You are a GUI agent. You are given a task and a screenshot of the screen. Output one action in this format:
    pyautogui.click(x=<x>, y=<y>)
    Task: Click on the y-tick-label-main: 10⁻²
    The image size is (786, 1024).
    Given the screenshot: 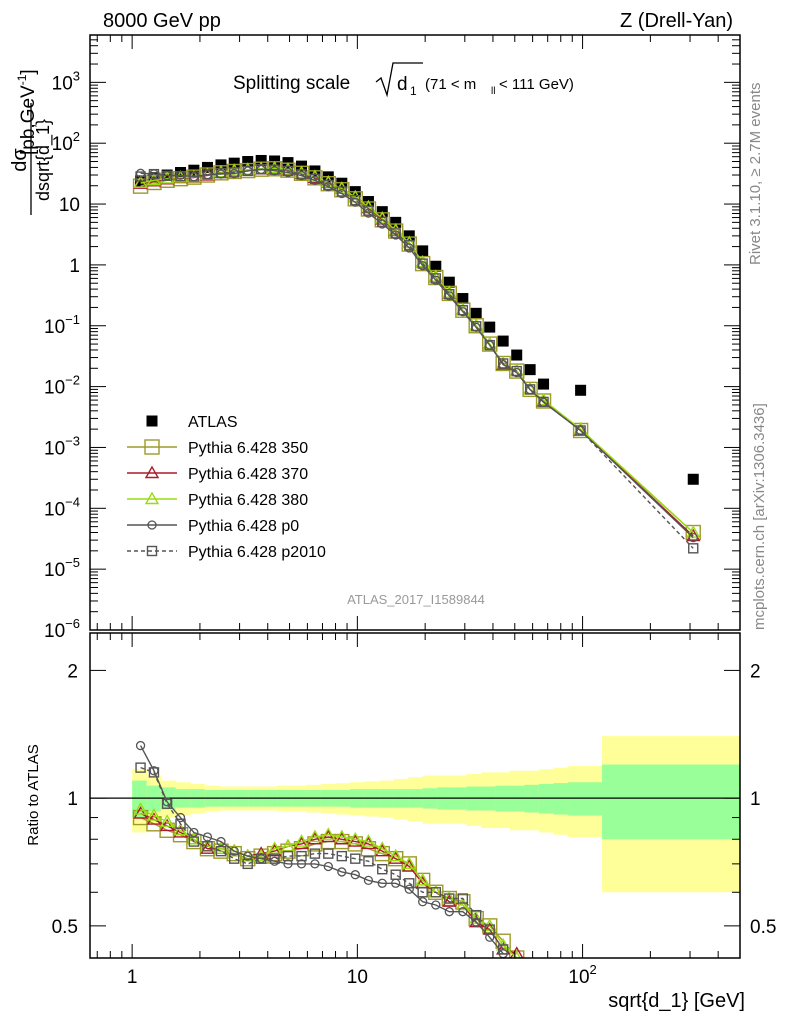 What is the action you would take?
    pyautogui.click(x=62, y=386)
    